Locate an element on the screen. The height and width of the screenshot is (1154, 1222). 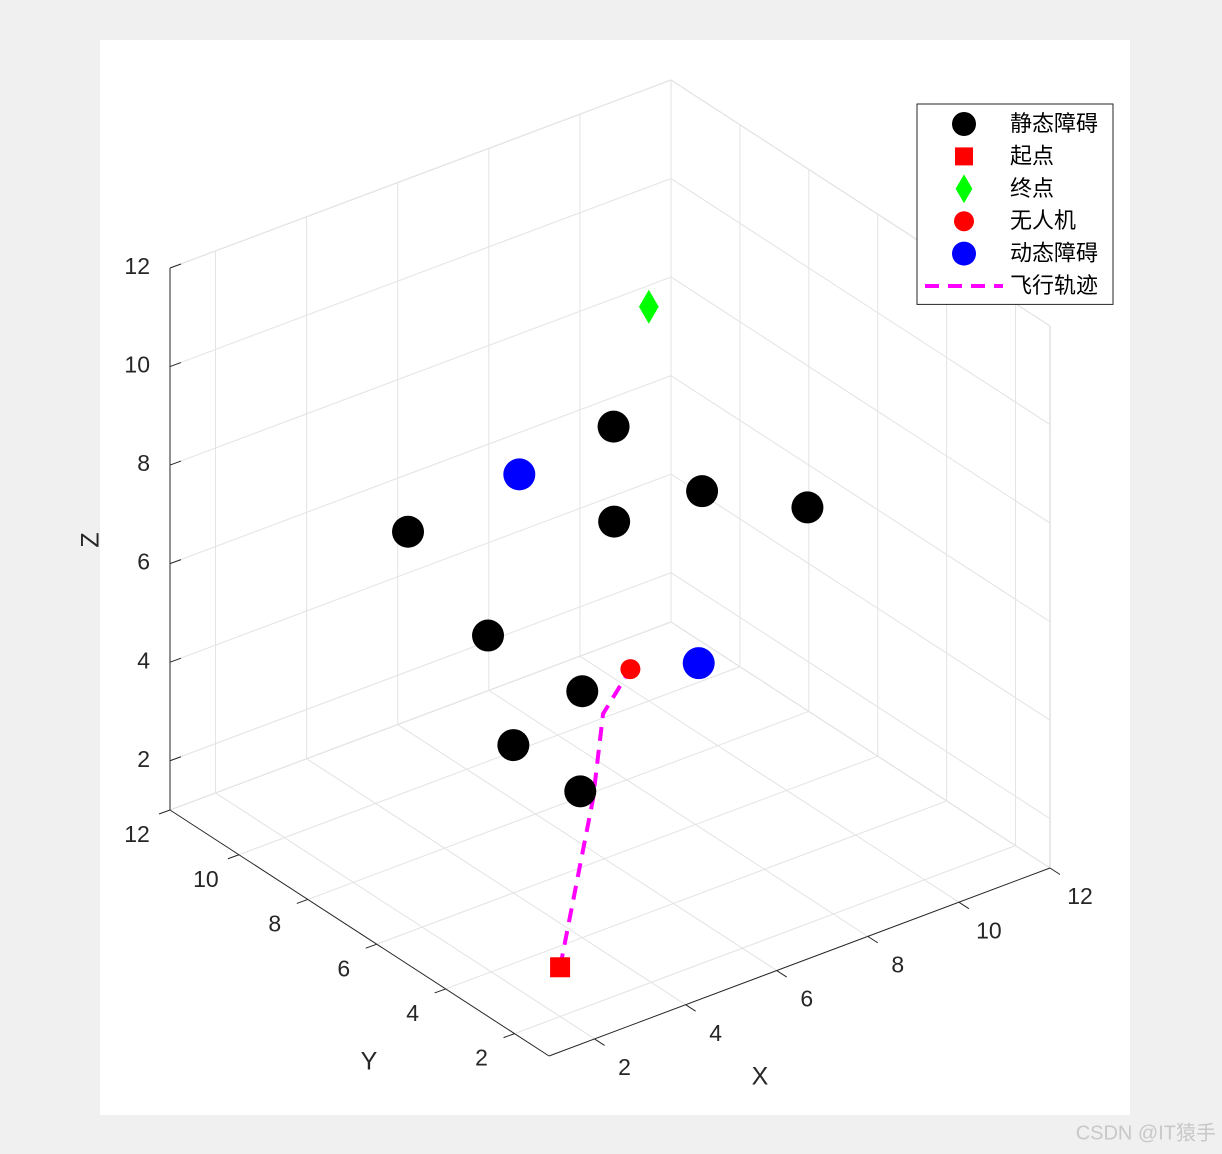
z-tick-label: 12 is located at coordinates (137, 266).